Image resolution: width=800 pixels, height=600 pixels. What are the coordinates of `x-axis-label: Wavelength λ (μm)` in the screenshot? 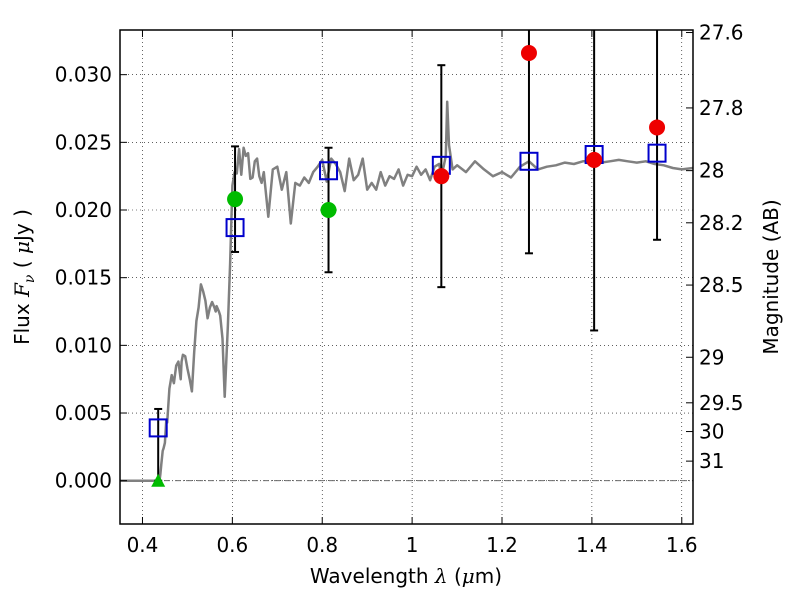 It's located at (406, 576).